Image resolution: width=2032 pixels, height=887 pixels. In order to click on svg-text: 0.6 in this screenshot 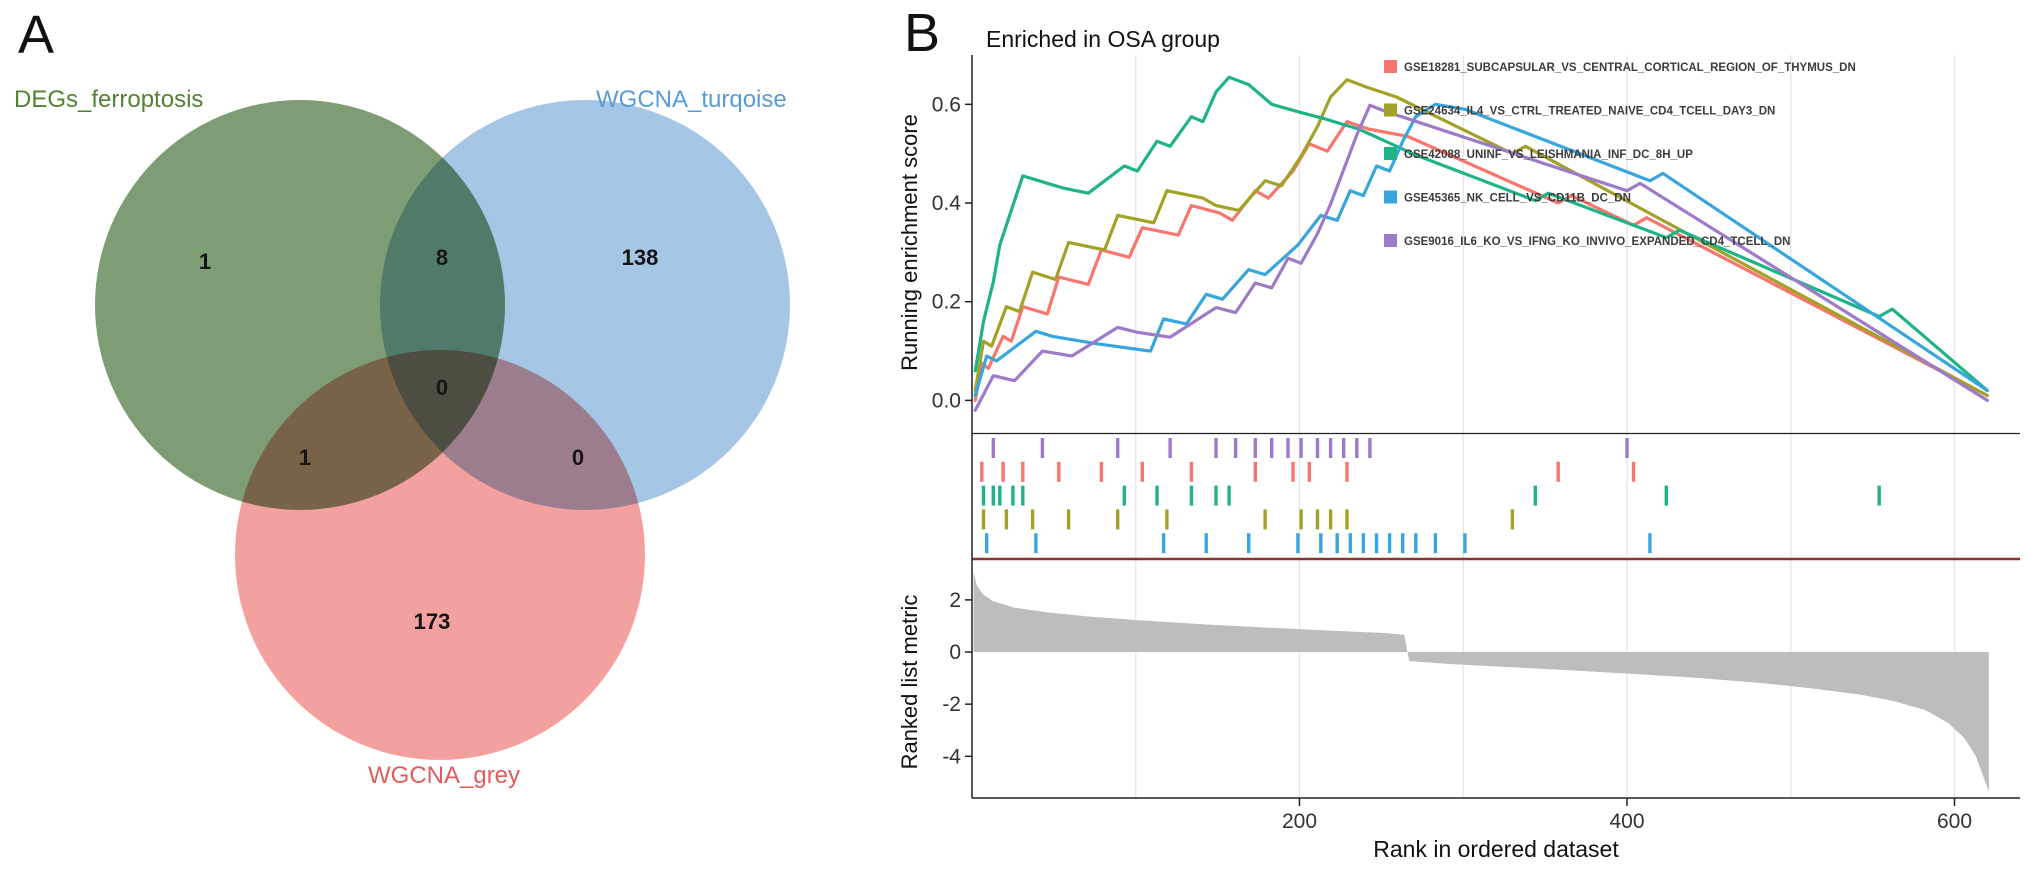, I will do `click(946, 104)`.